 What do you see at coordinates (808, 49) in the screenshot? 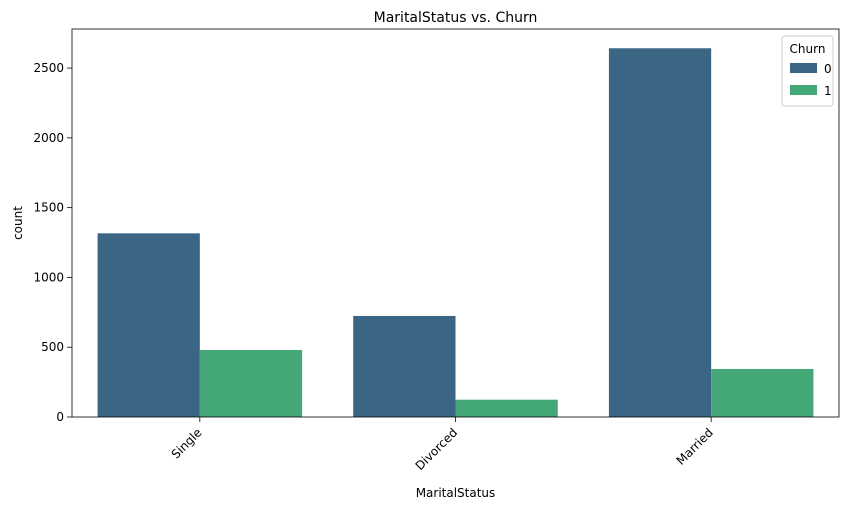
I see `legend-title: Churn` at bounding box center [808, 49].